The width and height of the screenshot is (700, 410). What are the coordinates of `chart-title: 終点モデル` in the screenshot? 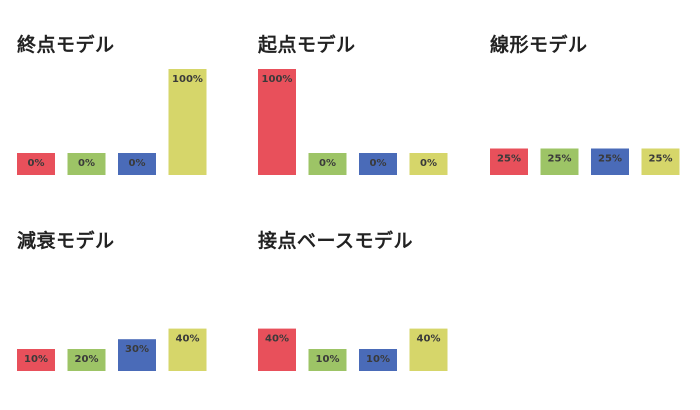 It's located at (66, 45).